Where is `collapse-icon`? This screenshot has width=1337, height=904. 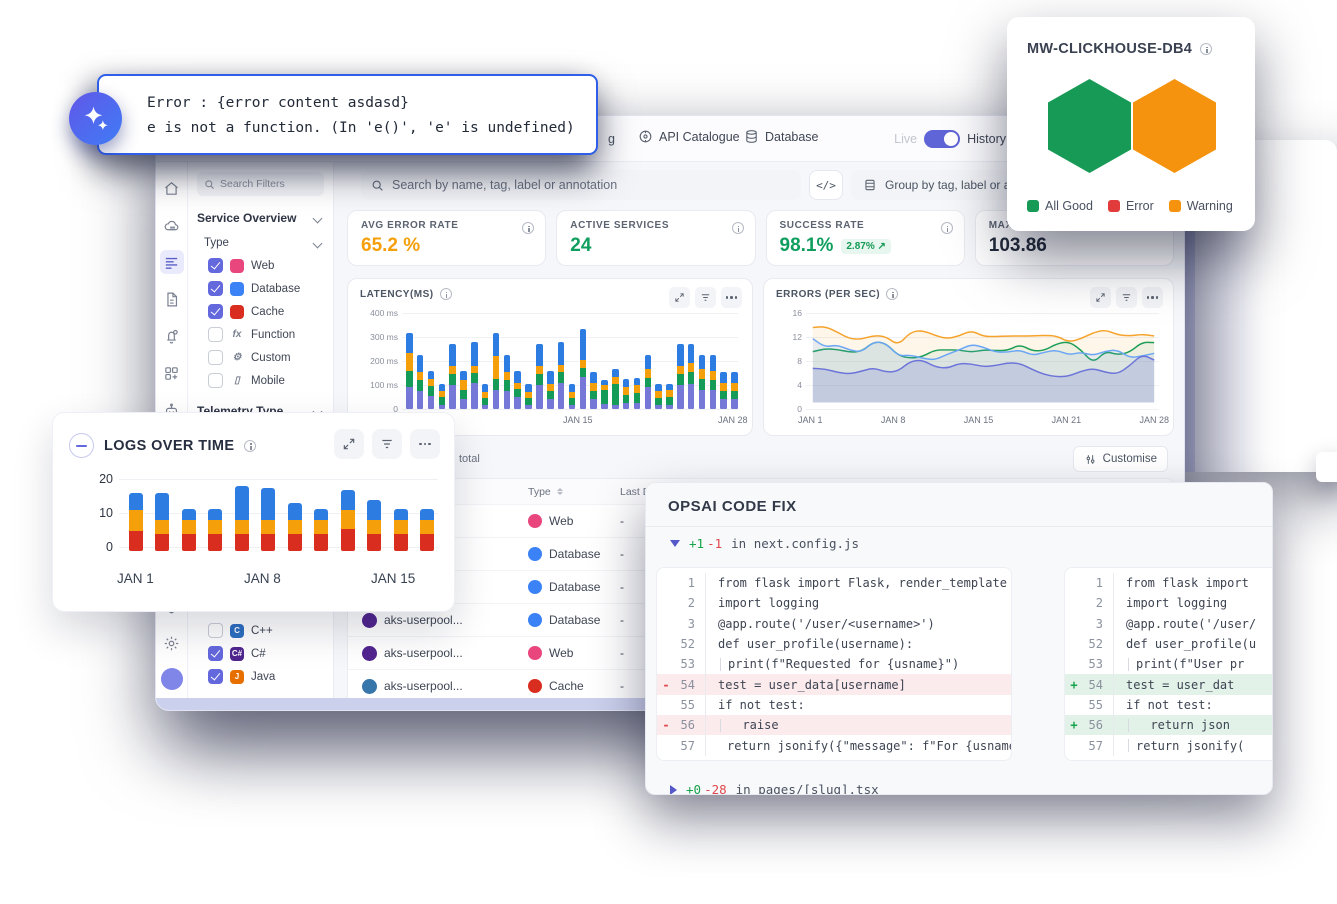 collapse-icon is located at coordinates (81, 445).